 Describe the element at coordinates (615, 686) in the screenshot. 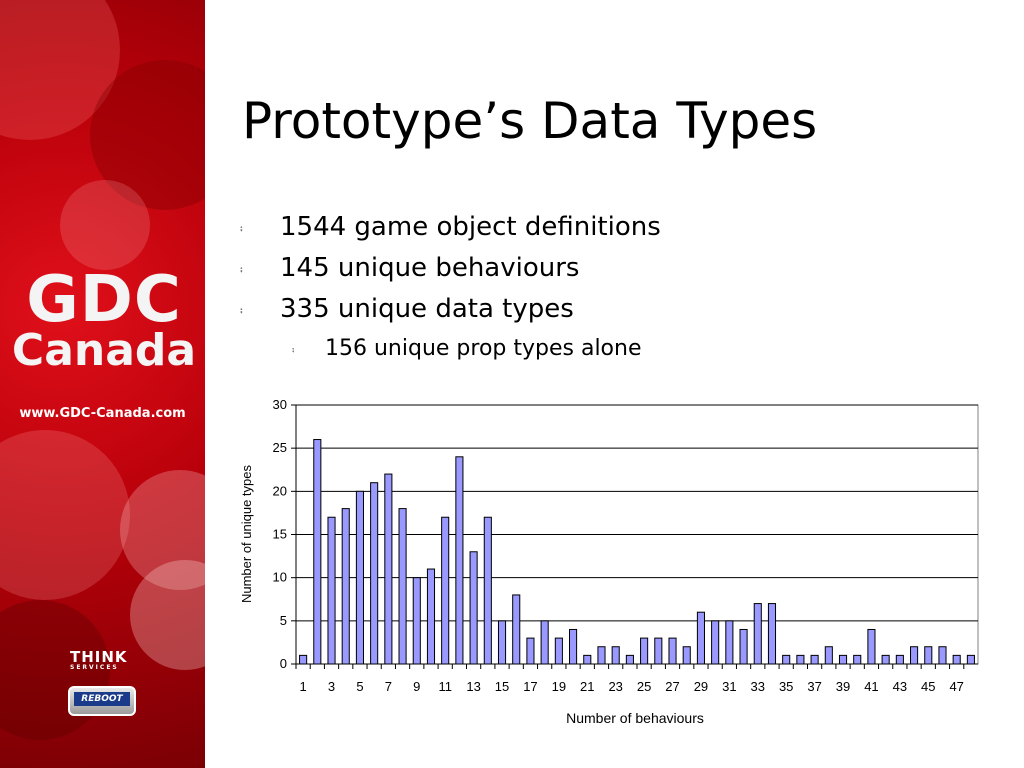

I see `x-tick-label: 23` at that location.